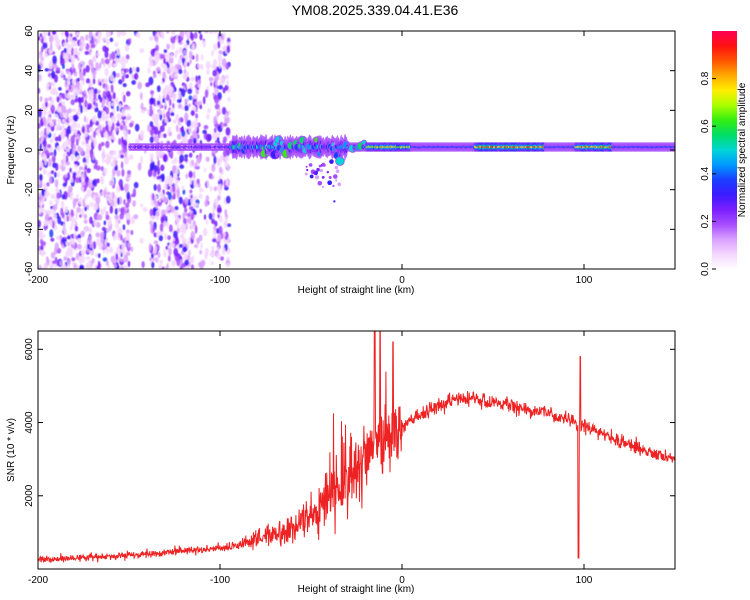 This screenshot has height=600, width=750. Describe the element at coordinates (11, 150) in the screenshot. I see `spectrogram-y-label: Frequency (Hz)` at that location.